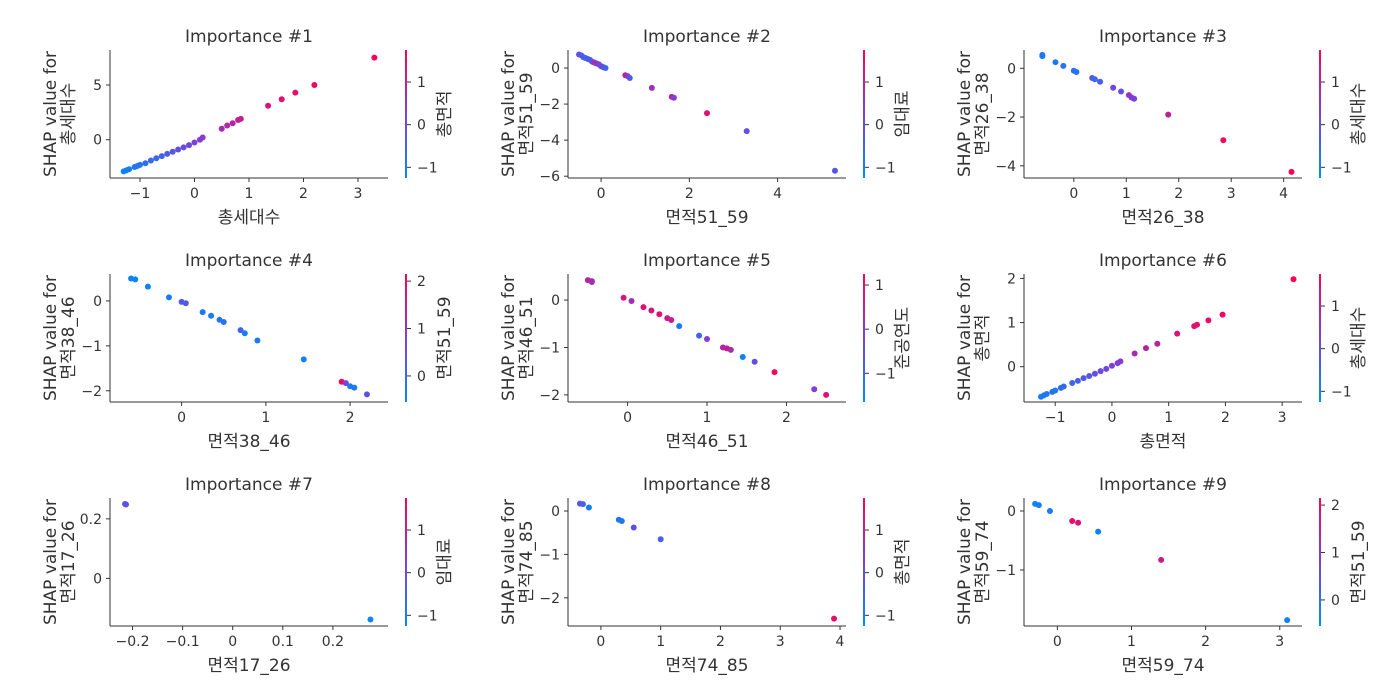 Image resolution: width=1400 pixels, height=700 pixels. I want to click on colorbar, so click(1320, 338).